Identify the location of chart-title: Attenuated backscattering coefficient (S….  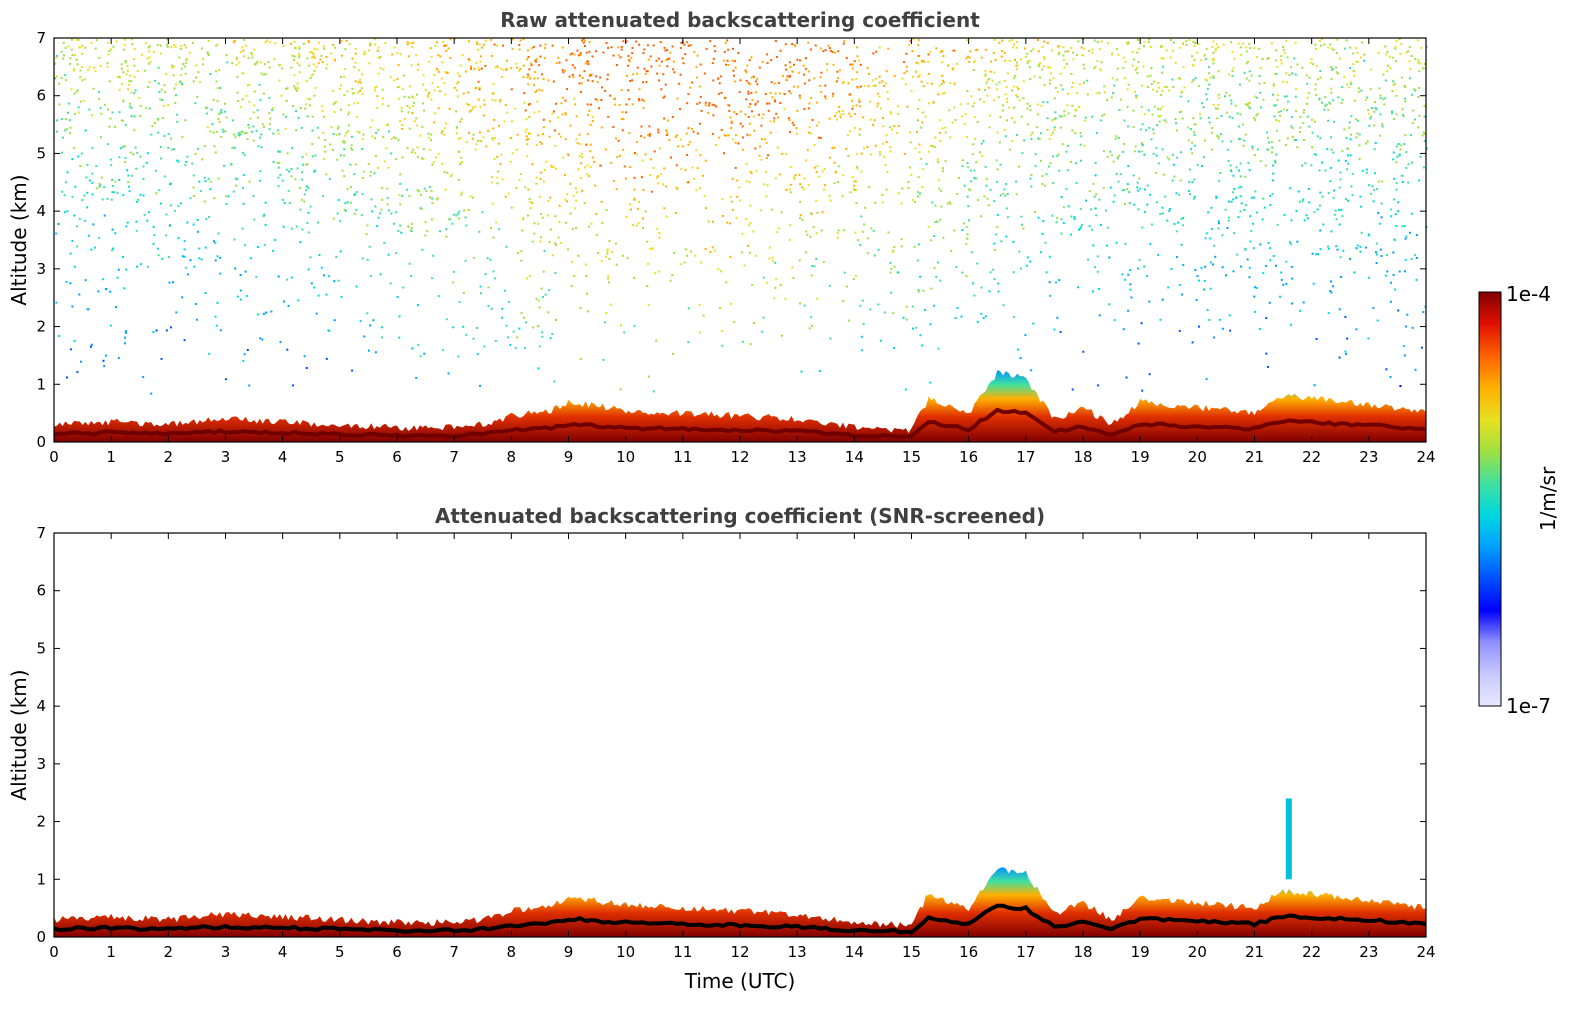
(740, 516).